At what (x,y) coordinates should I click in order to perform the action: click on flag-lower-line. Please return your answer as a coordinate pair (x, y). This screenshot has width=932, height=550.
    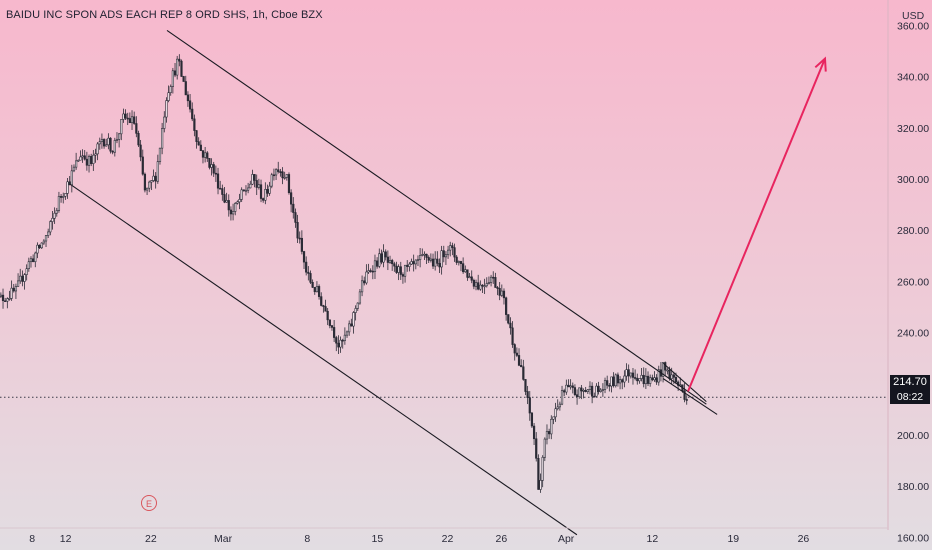
    Looking at the image, I should click on (690, 396).